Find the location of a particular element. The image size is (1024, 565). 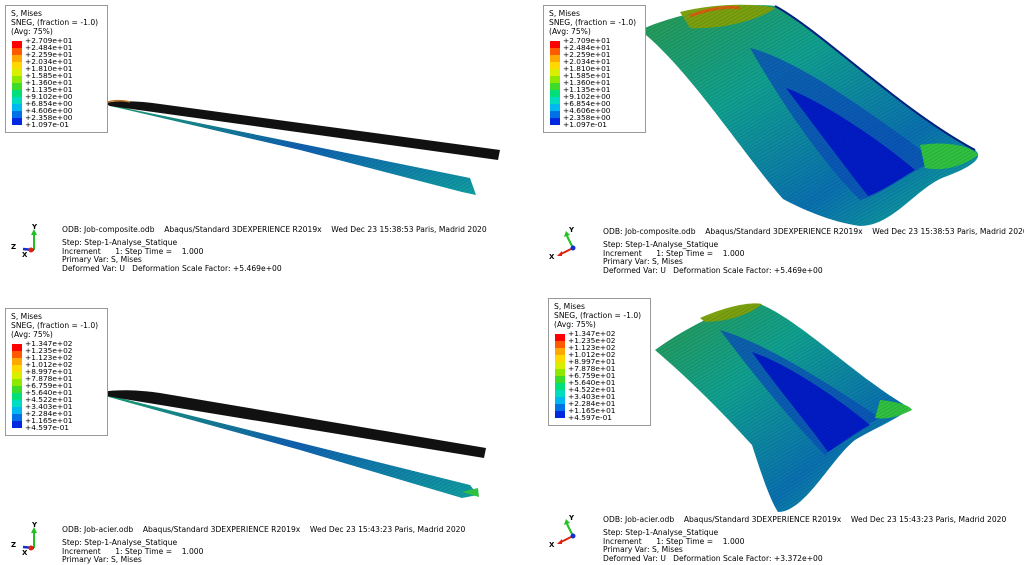

wing-model-composite-deformed is located at coordinates (809, 115).